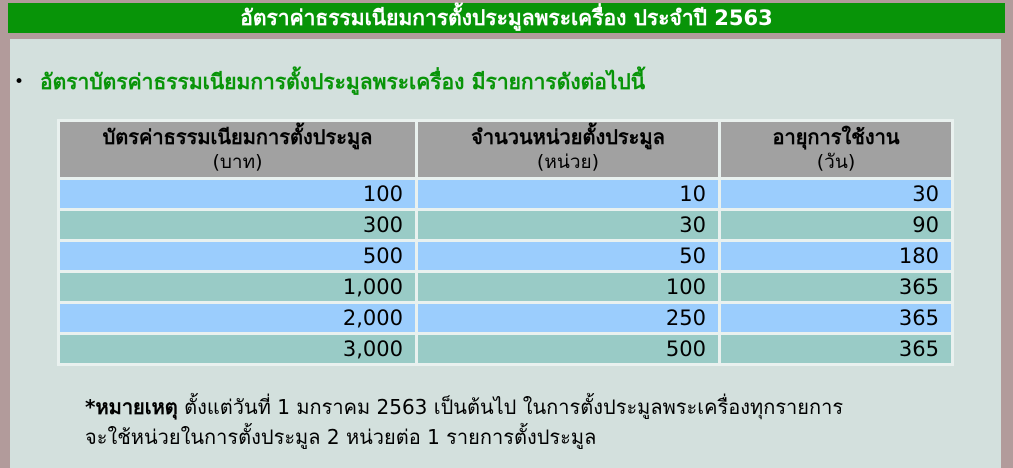 This screenshot has width=1013, height=468. Describe the element at coordinates (568, 256) in the screenshot. I see `table-cell-units: 50` at that location.